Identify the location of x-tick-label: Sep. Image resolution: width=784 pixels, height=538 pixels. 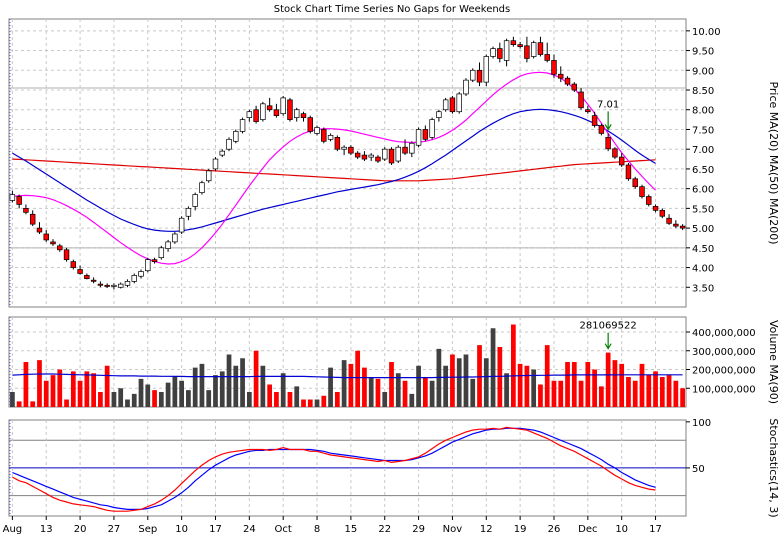
(147, 529).